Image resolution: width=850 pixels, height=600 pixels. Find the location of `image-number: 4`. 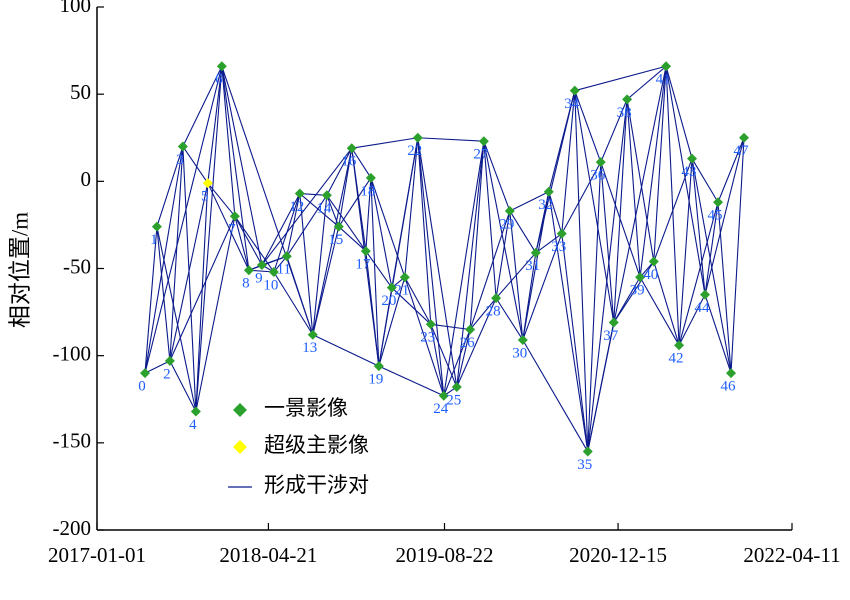

image-number: 4 is located at coordinates (193, 425).